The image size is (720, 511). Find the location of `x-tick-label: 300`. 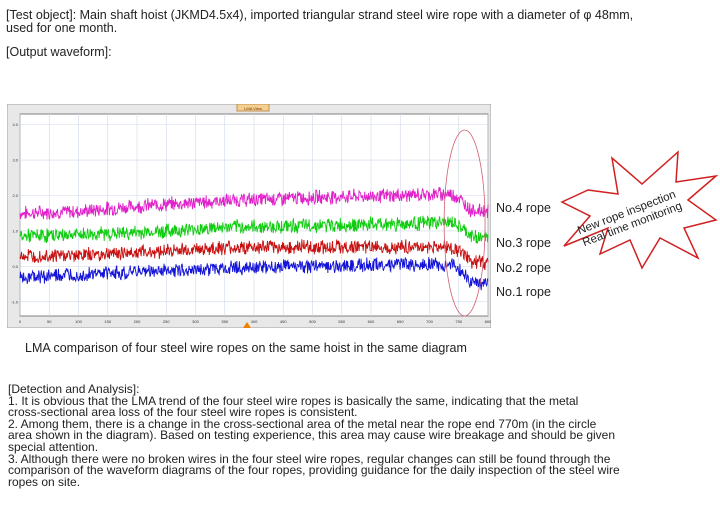

x-tick-label: 300 is located at coordinates (195, 321).